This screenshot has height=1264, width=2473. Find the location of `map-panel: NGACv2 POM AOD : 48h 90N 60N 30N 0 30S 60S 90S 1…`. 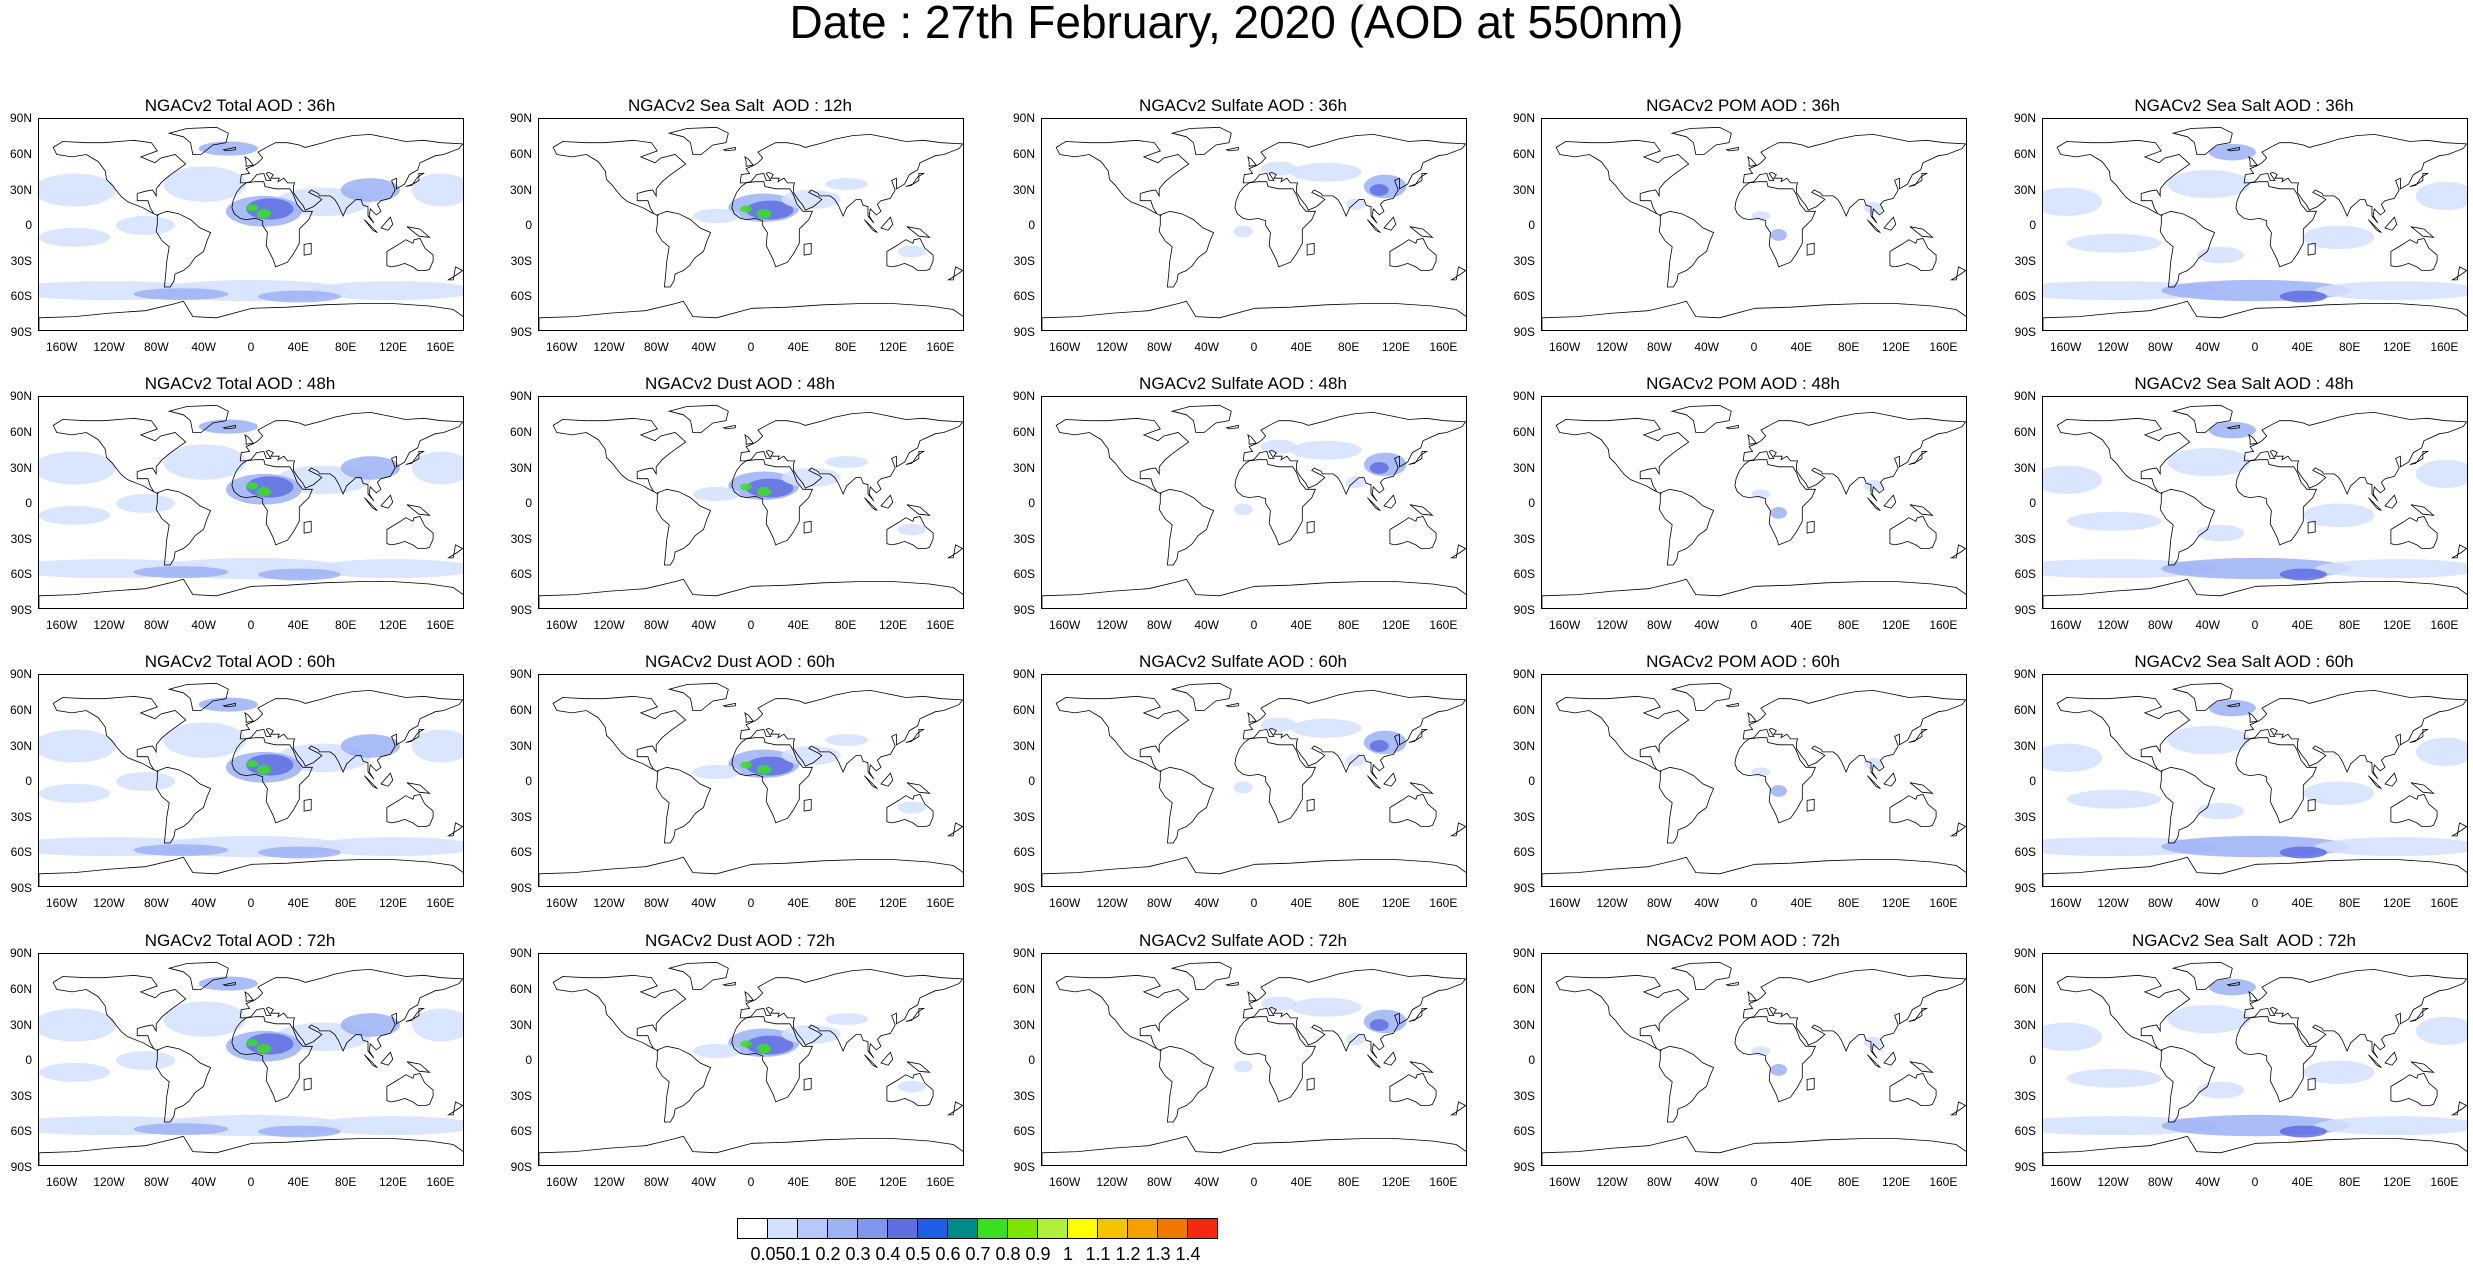

map-panel: NGACv2 POM AOD : 48h 90N 60N 30N 0 30S 60S 90S 1… is located at coordinates (1743, 504).